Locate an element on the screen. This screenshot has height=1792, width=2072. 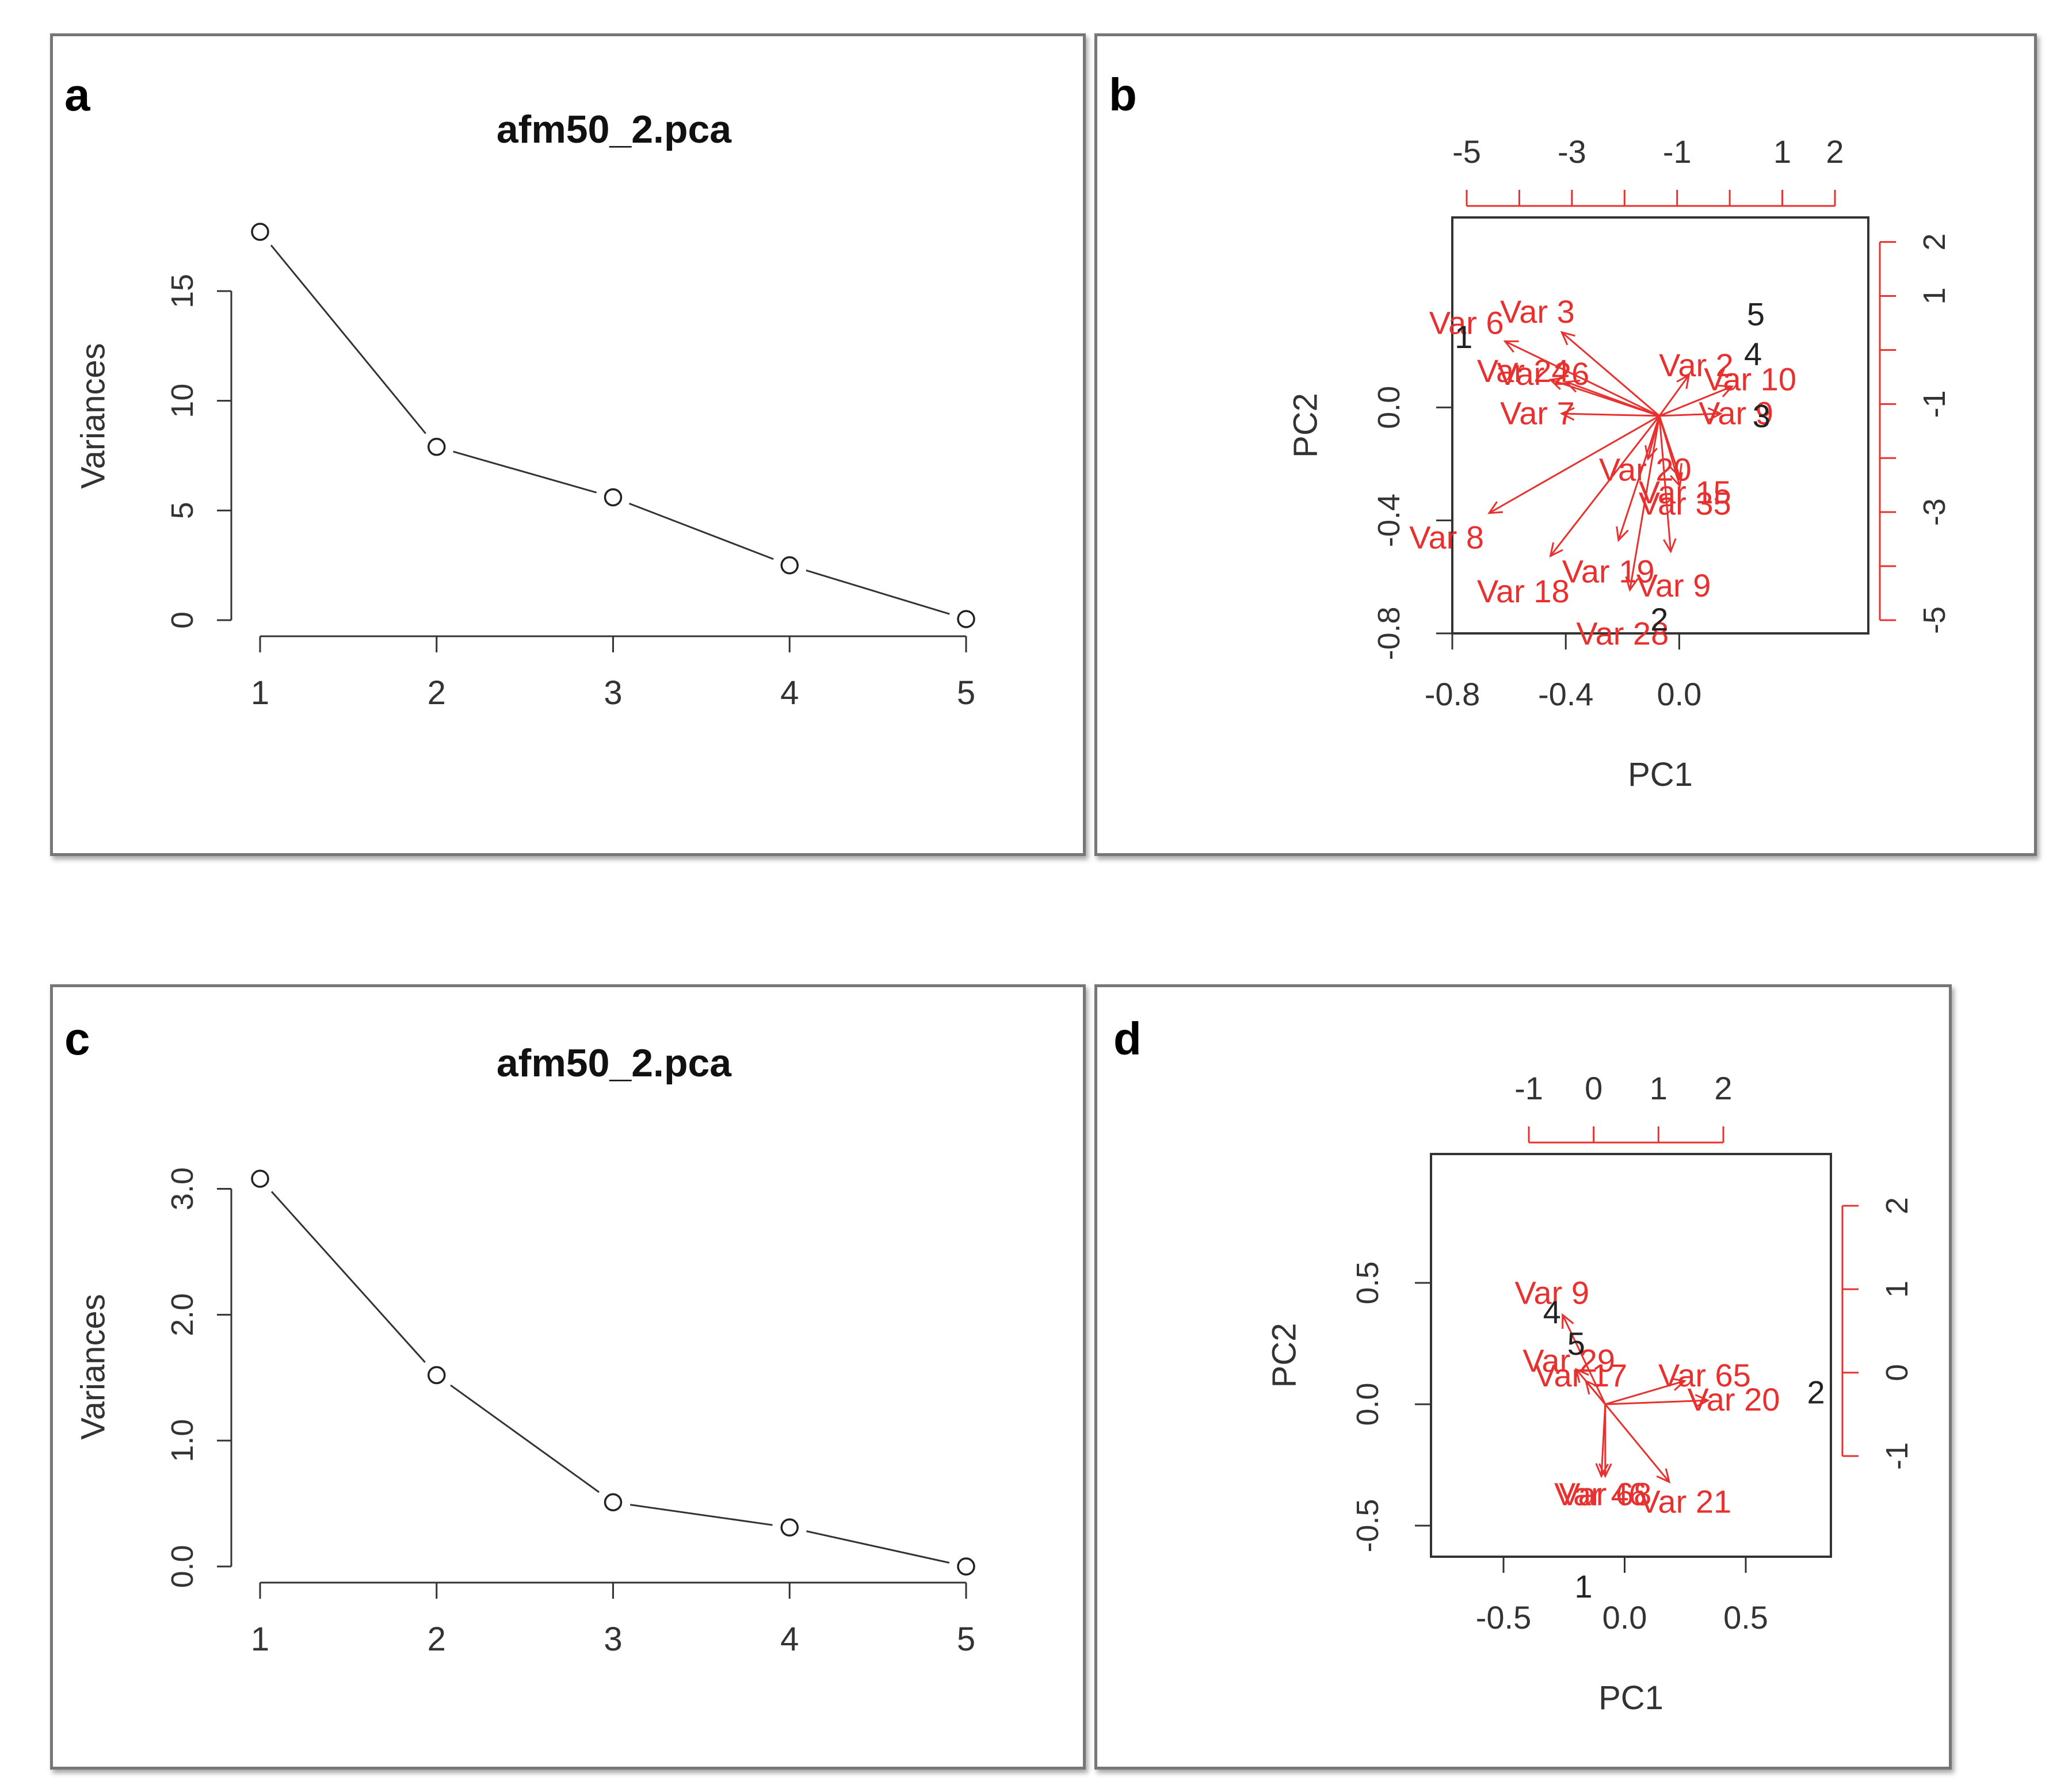
variable-label: Var 7 is located at coordinates (1537, 413).